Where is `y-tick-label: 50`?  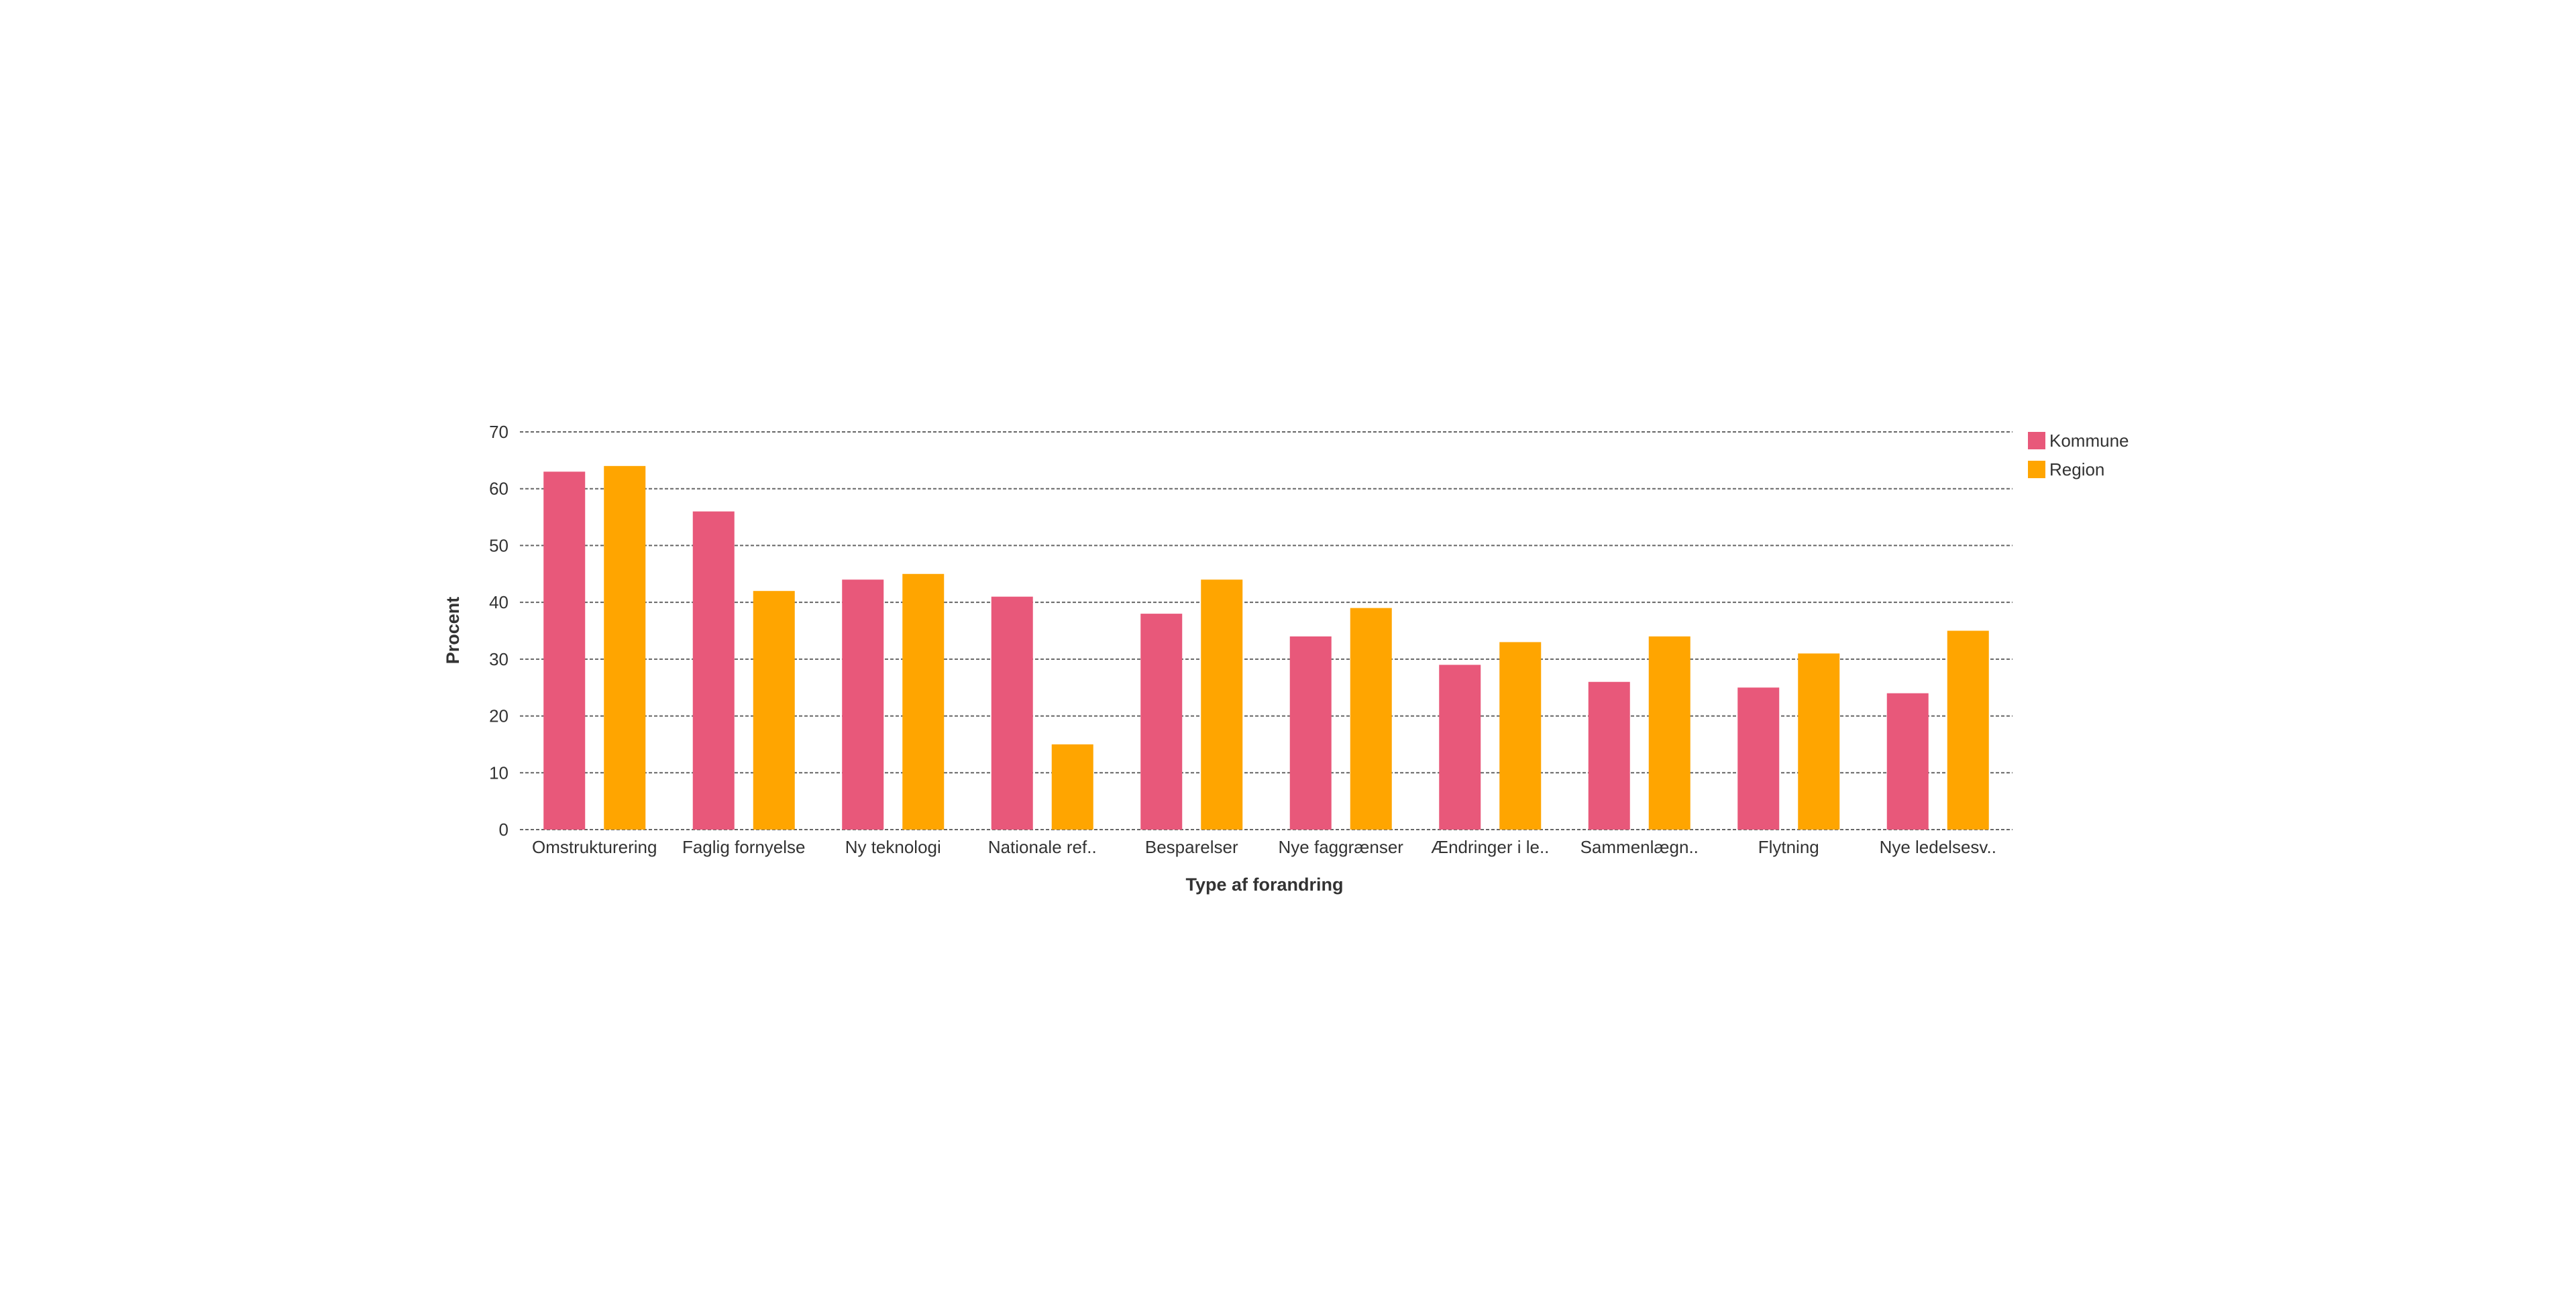
y-tick-label: 50 is located at coordinates (498, 545).